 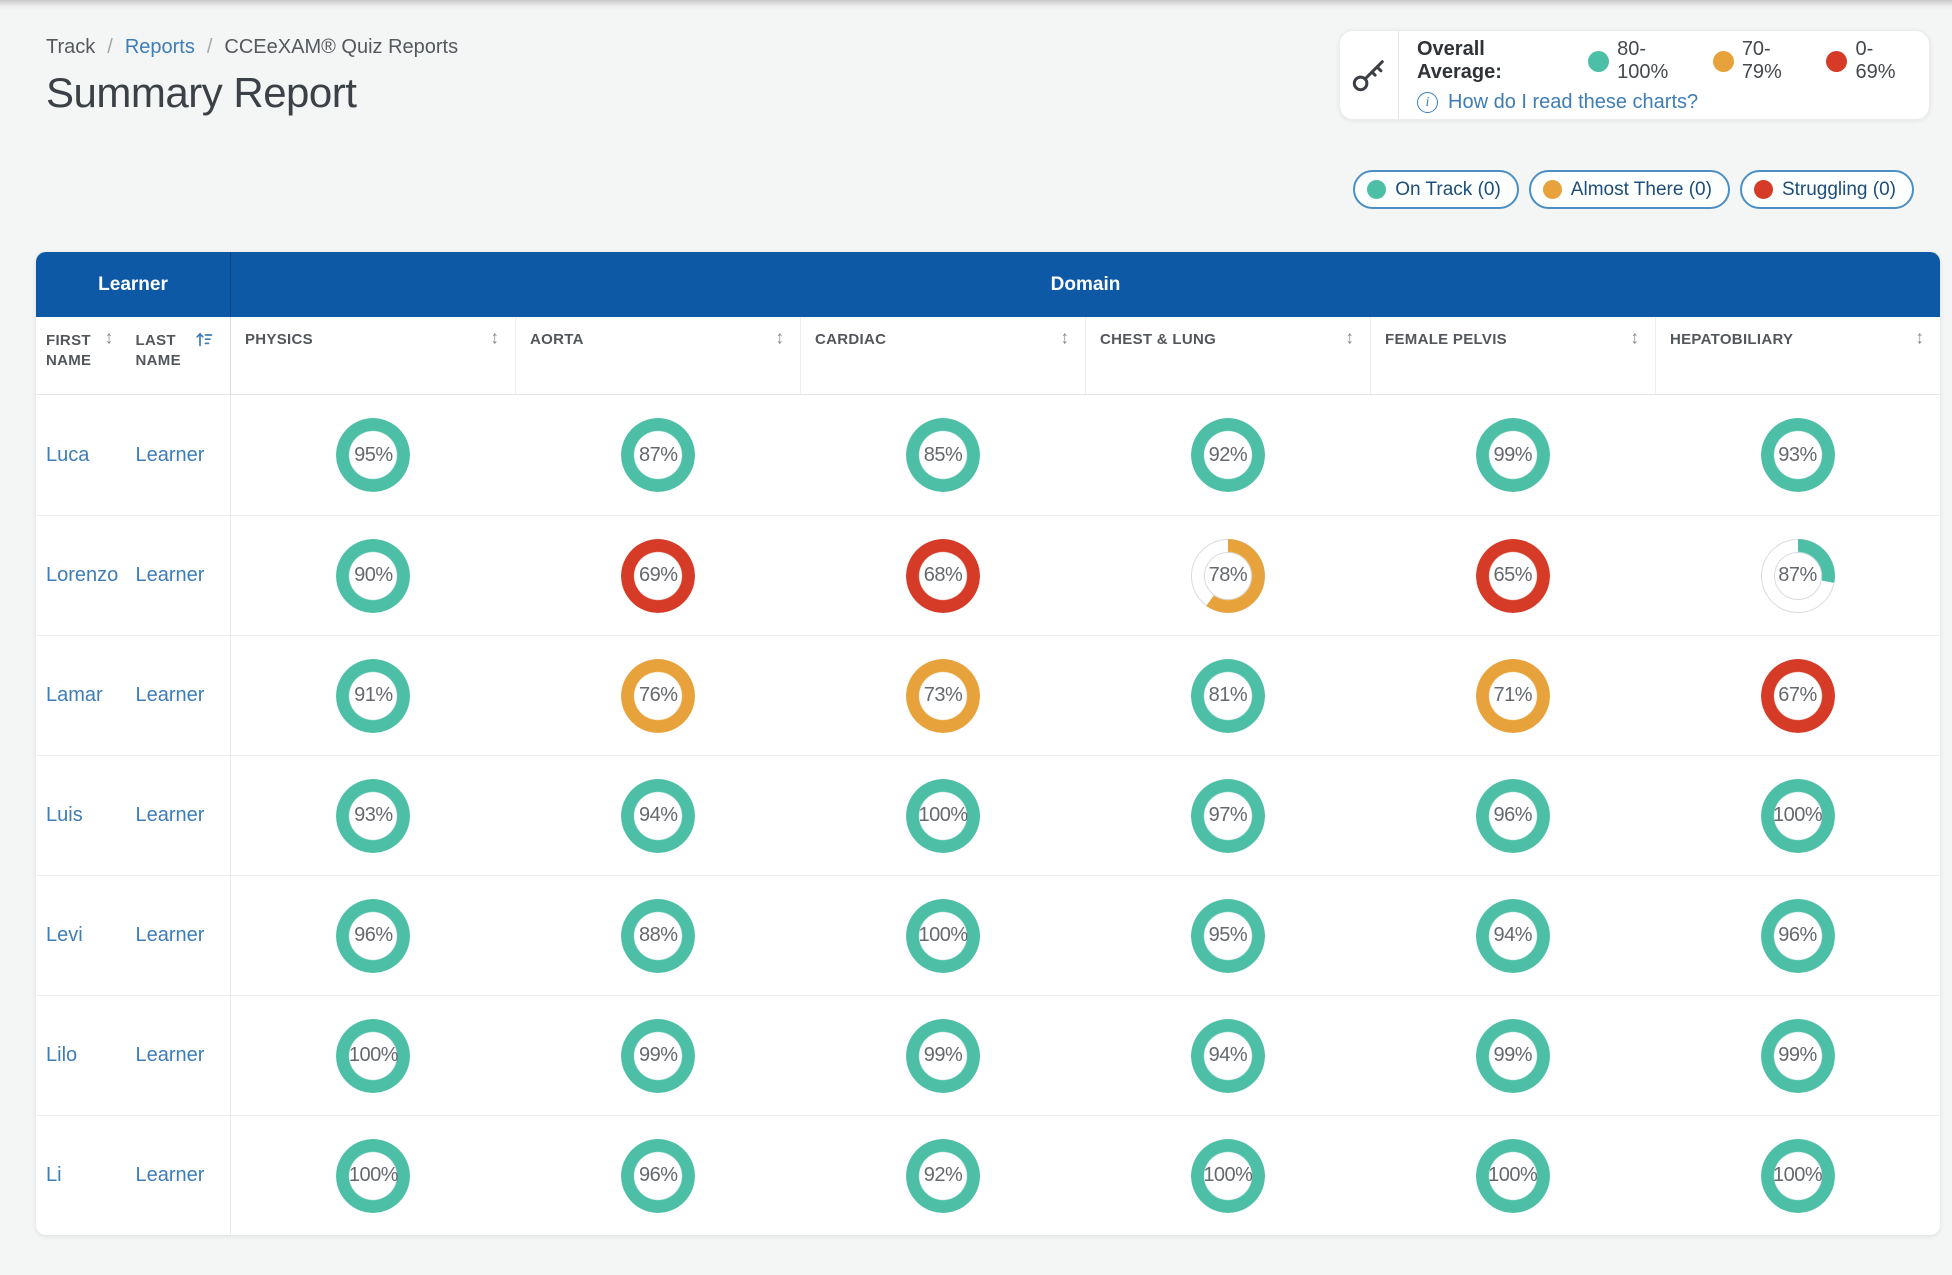 What do you see at coordinates (62, 1055) in the screenshot?
I see `first-name-link: Lilo` at bounding box center [62, 1055].